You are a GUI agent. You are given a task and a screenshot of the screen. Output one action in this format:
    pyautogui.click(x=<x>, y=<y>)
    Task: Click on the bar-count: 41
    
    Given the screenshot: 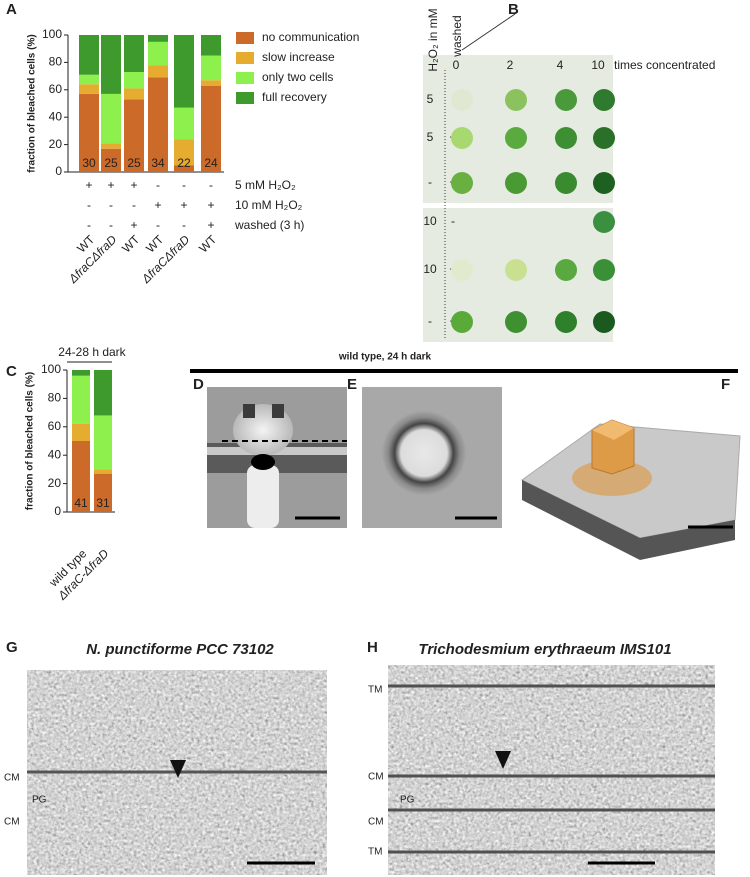 What is the action you would take?
    pyautogui.click(x=81, y=503)
    